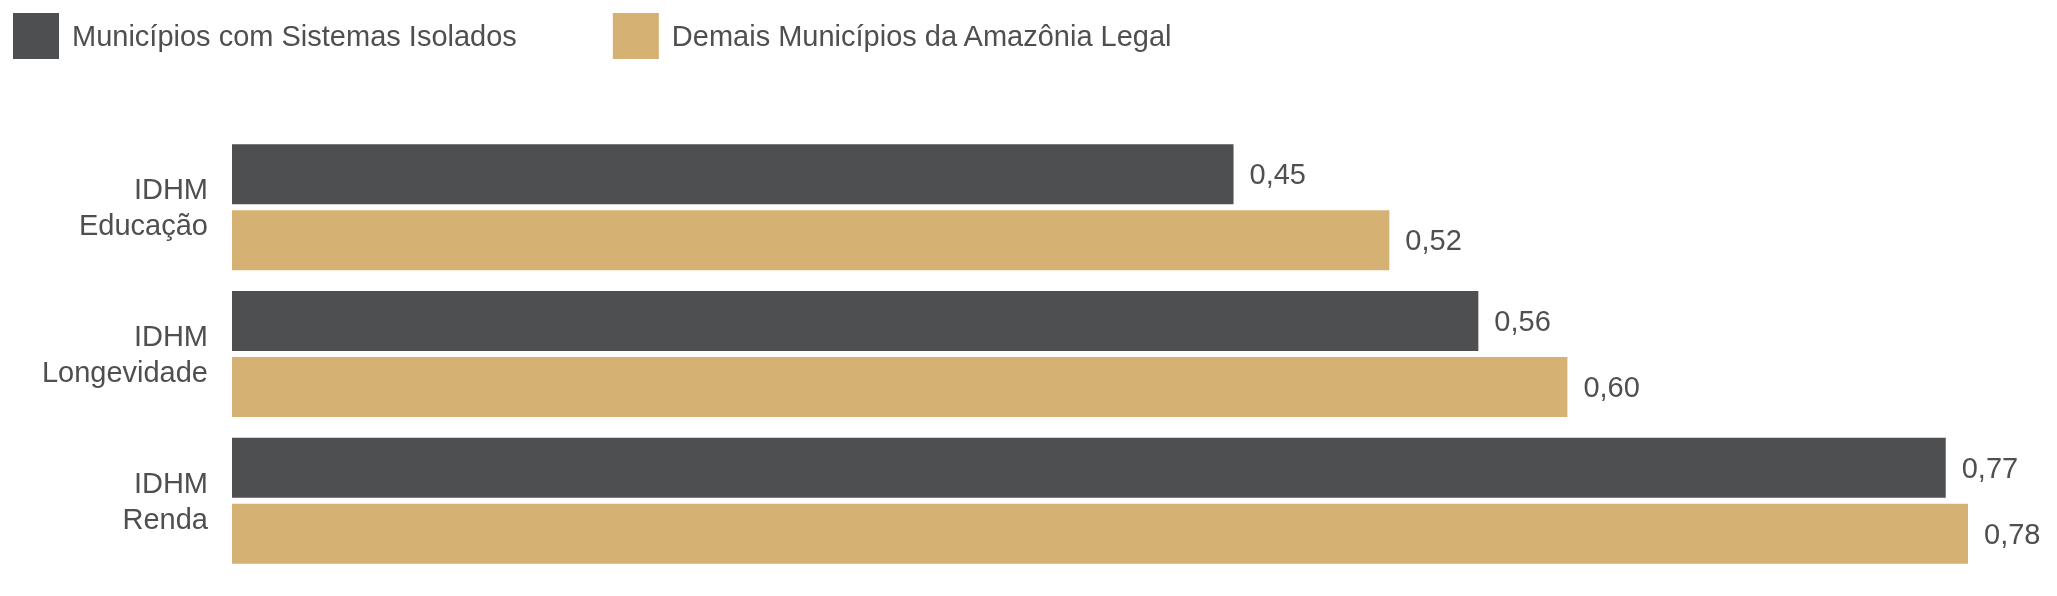  What do you see at coordinates (165, 500) in the screenshot?
I see `y-tick-label: IDHM Renda` at bounding box center [165, 500].